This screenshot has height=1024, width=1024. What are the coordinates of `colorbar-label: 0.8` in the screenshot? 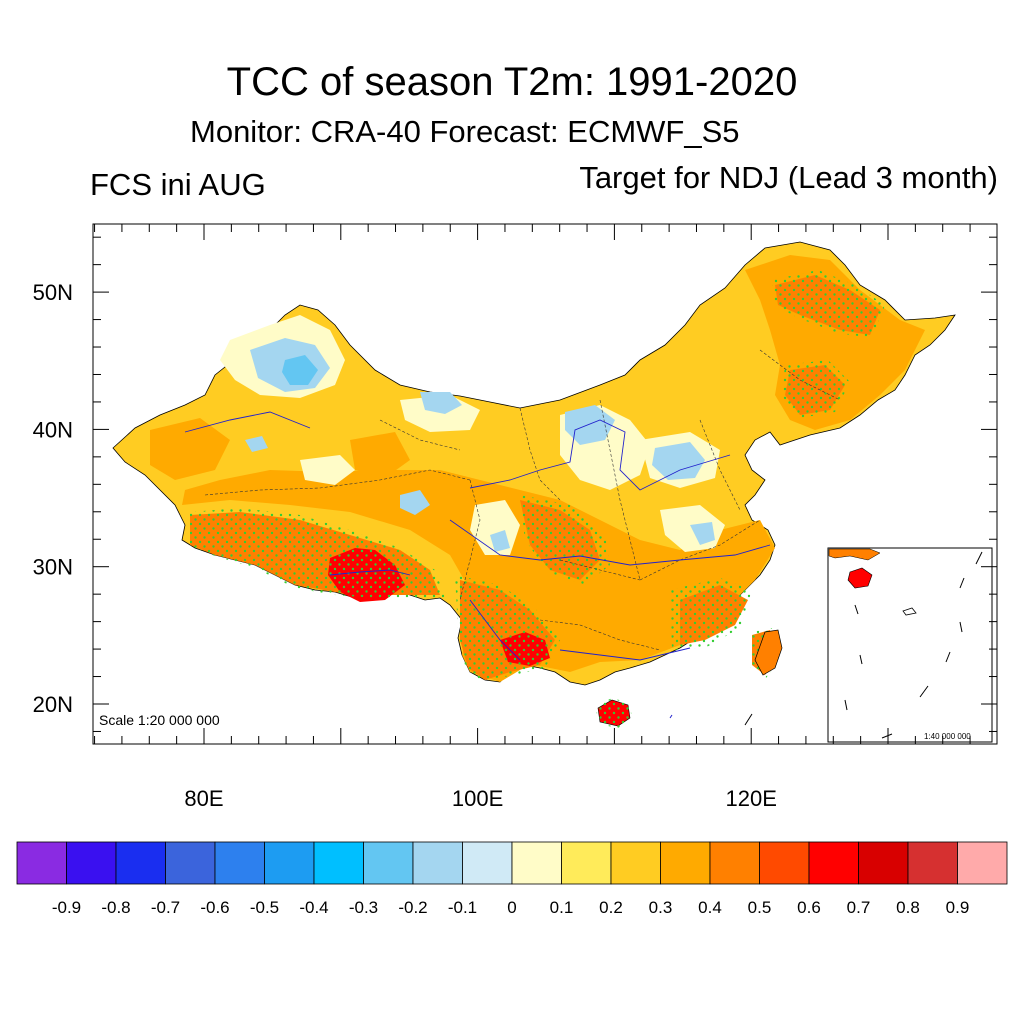 It's located at (908, 907).